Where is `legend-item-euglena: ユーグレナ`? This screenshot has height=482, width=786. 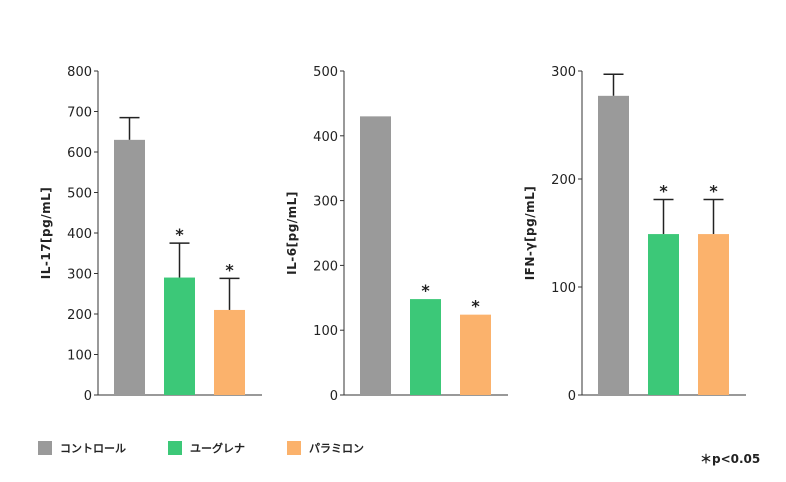
legend-item-euglena: ユーグレナ is located at coordinates (206, 448).